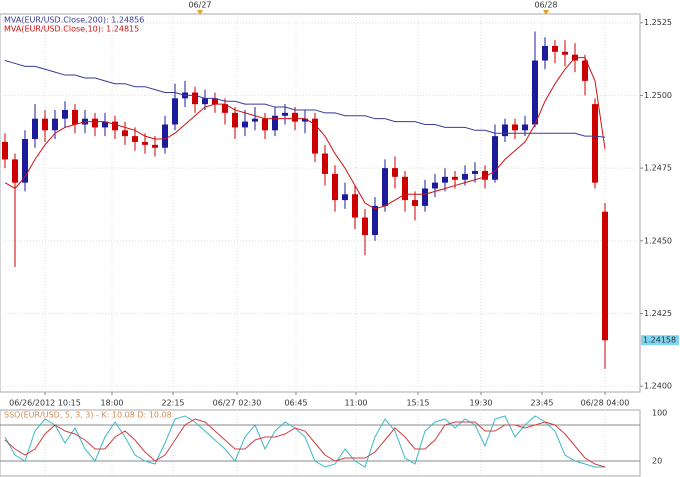 The width and height of the screenshot is (680, 477). What do you see at coordinates (172, 403) in the screenshot?
I see `x-tick-label: 22:15` at bounding box center [172, 403].